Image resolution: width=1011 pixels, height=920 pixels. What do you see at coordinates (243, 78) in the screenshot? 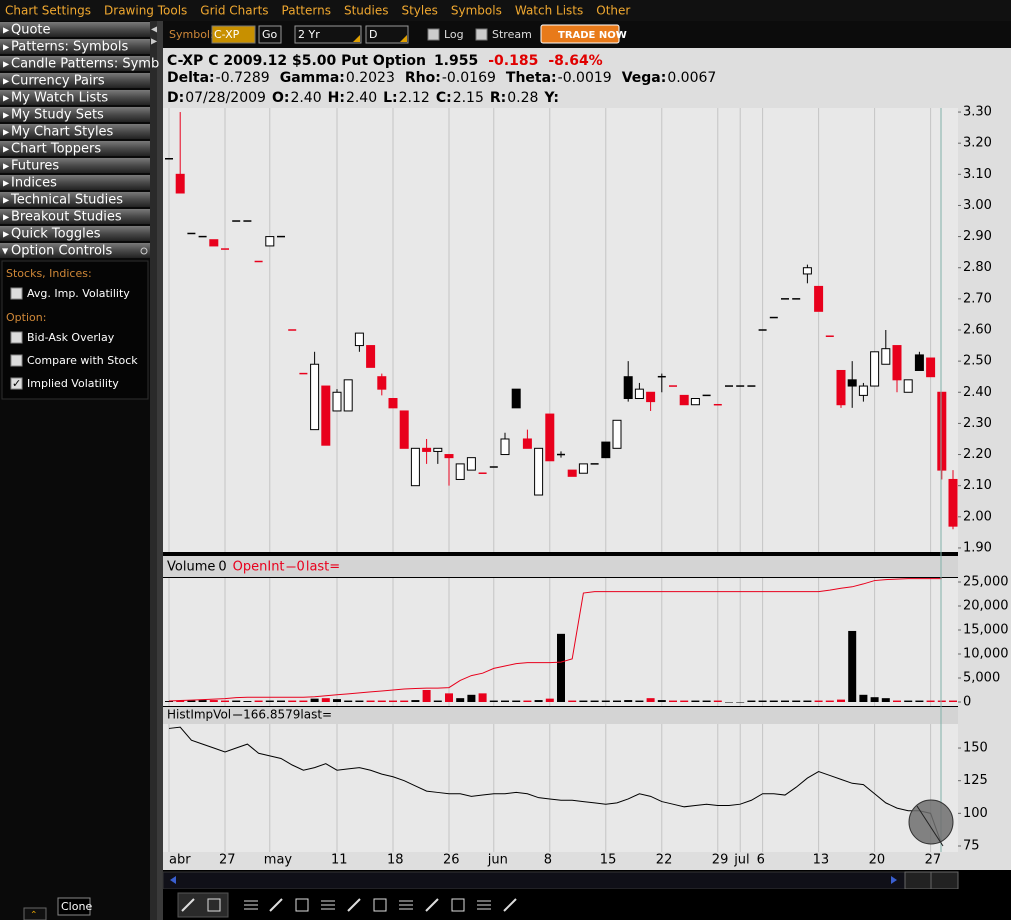
I see `greek-value: -0.7289` at bounding box center [243, 78].